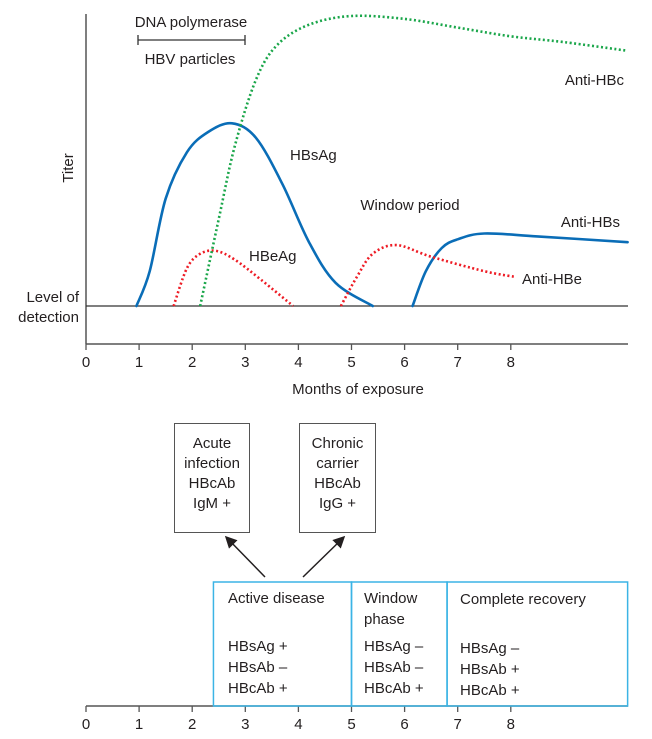 The width and height of the screenshot is (652, 739). I want to click on acute-line: HBcAb, so click(212, 483).